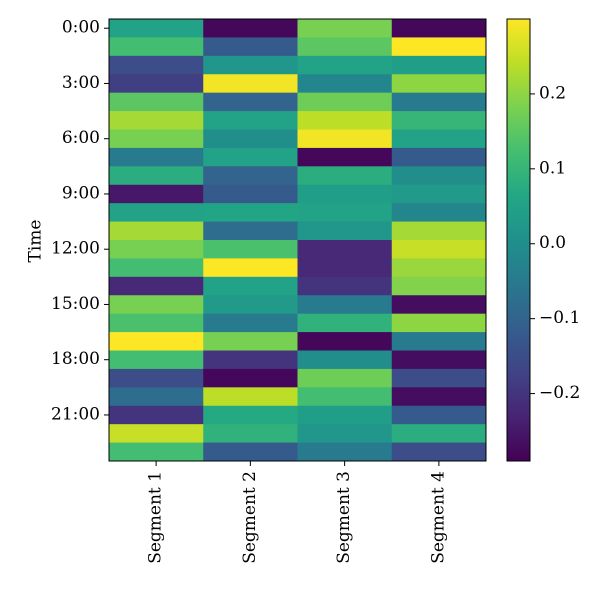 The image size is (600, 590). What do you see at coordinates (81, 83) in the screenshot?
I see `y-tick-label: 3:00` at bounding box center [81, 83].